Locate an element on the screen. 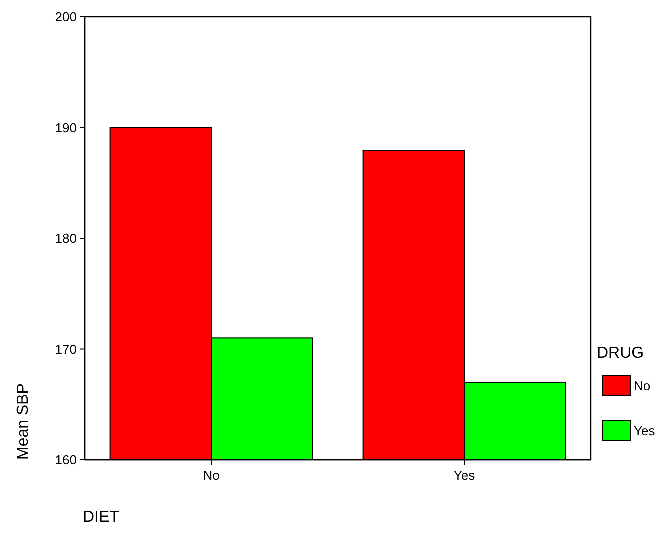 The width and height of the screenshot is (663, 535). y-tick-label: 160 is located at coordinates (66, 460).